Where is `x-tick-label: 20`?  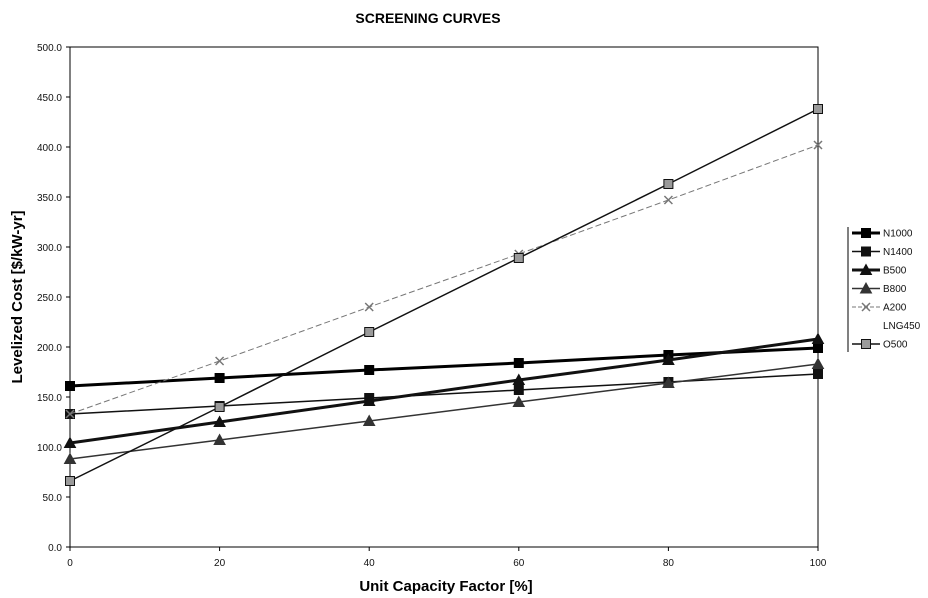
x-tick-label: 20 is located at coordinates (220, 563).